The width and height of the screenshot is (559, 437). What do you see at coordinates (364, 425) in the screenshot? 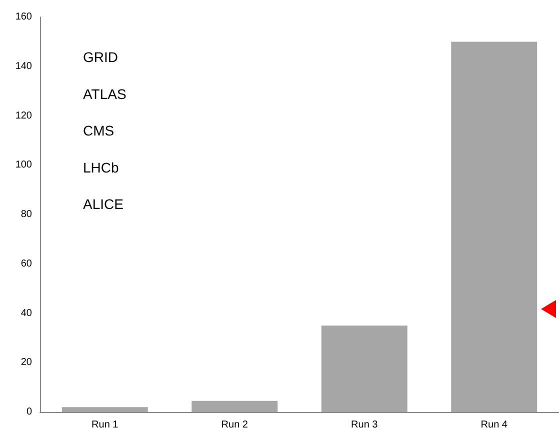
I see `x-tick-label: Run 3` at bounding box center [364, 425].